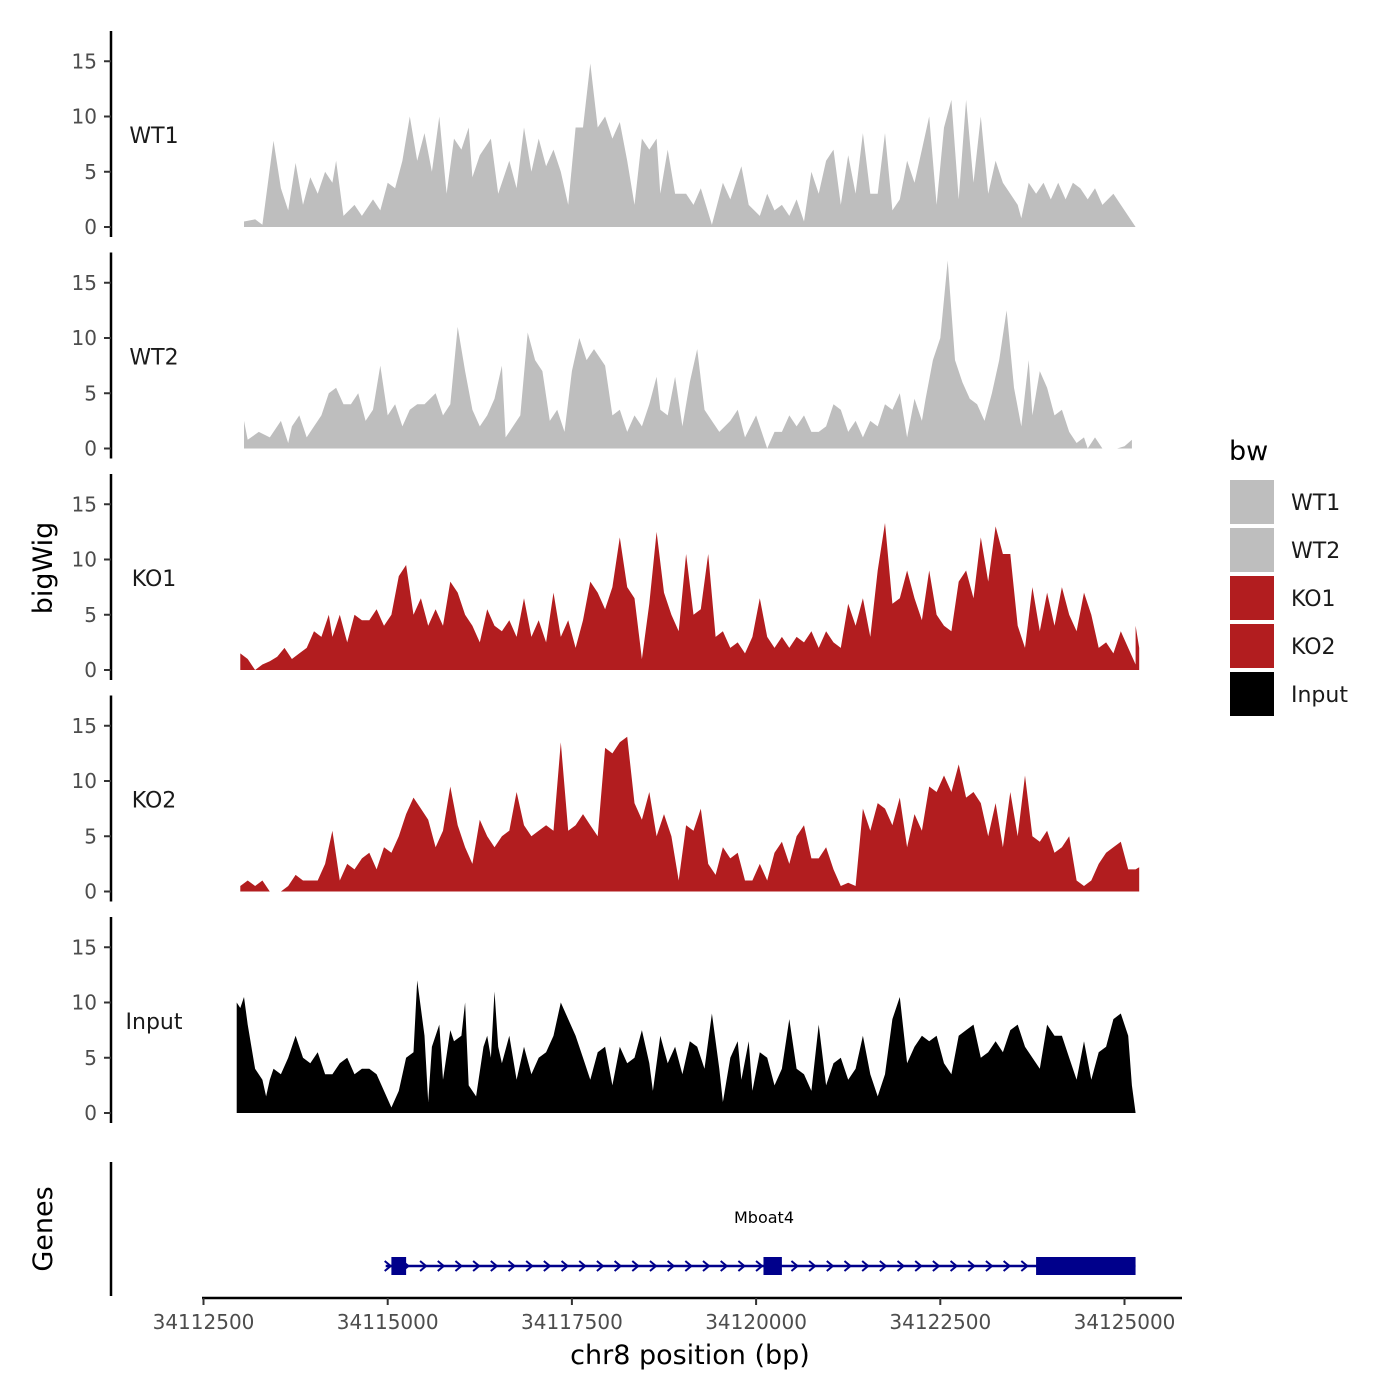 This screenshot has height=1400, width=1400. What do you see at coordinates (43, 568) in the screenshot?
I see `y-axis-title: bigWig` at bounding box center [43, 568].